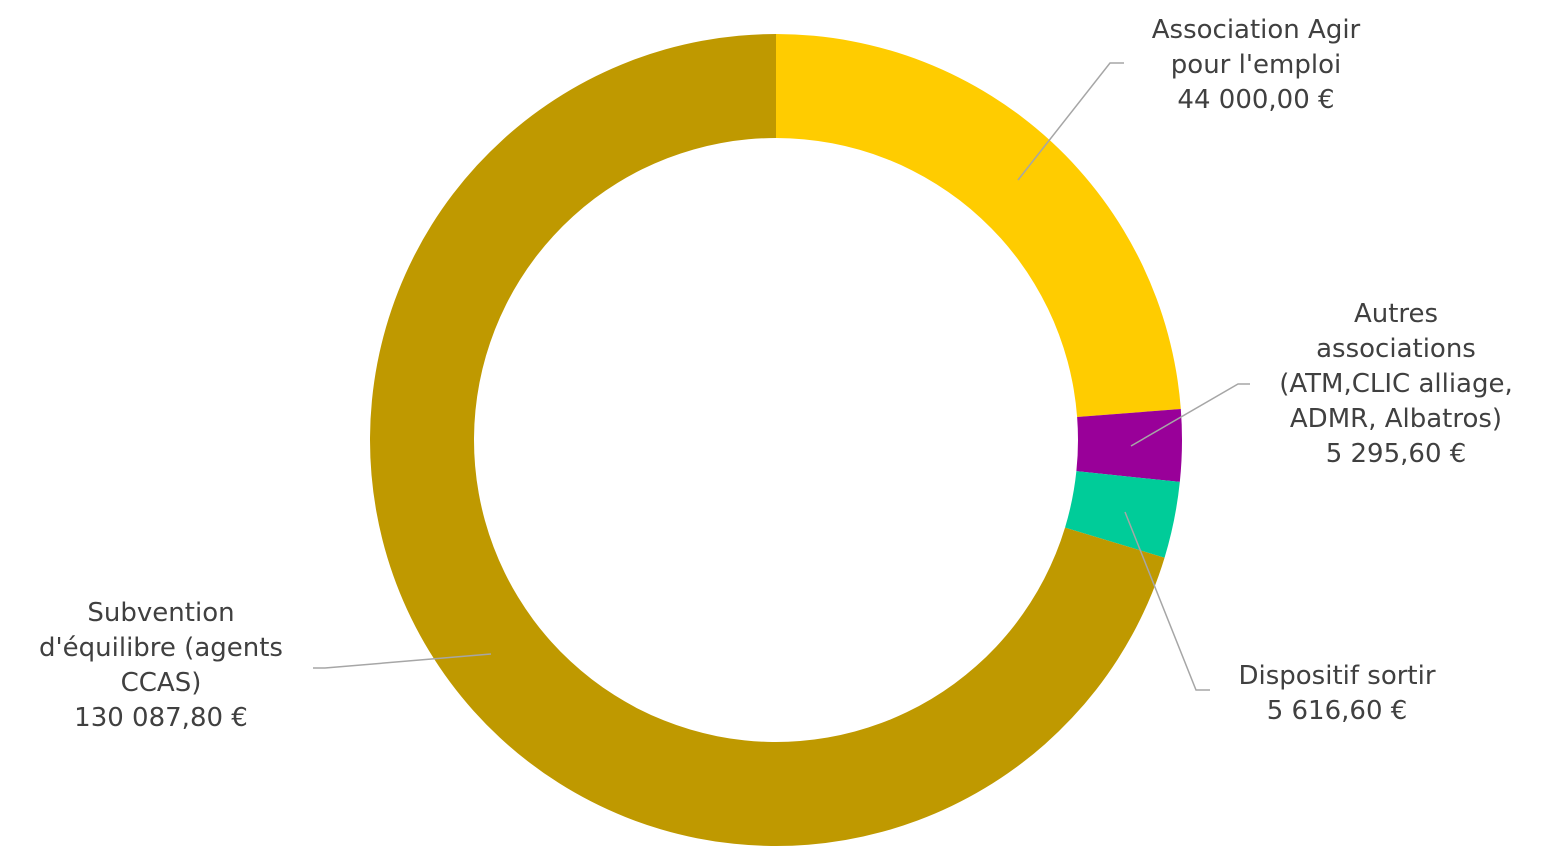  I want to click on data-label-line: ADMR, Albatros), so click(1396, 419).